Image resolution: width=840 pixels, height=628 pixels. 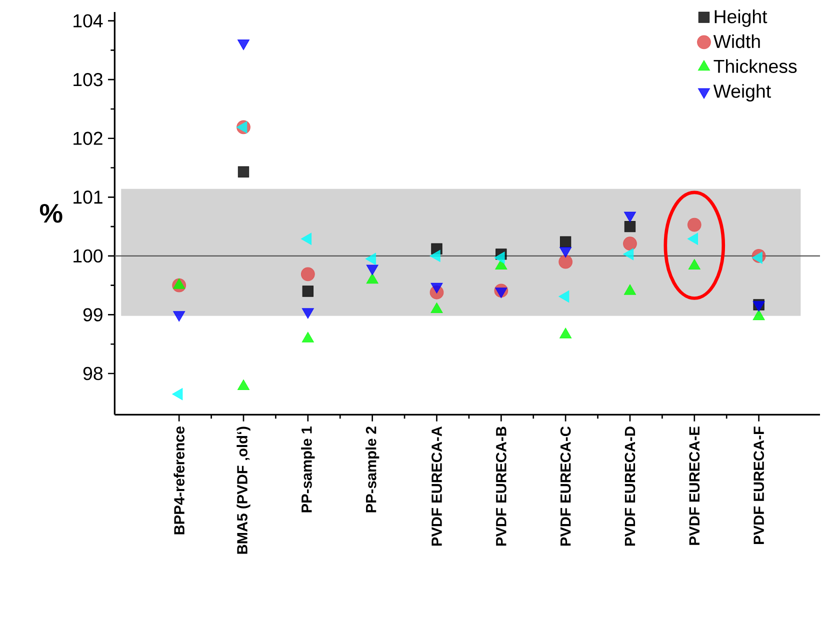 What do you see at coordinates (88, 21) in the screenshot?
I see `y-tick-label: 104` at bounding box center [88, 21].